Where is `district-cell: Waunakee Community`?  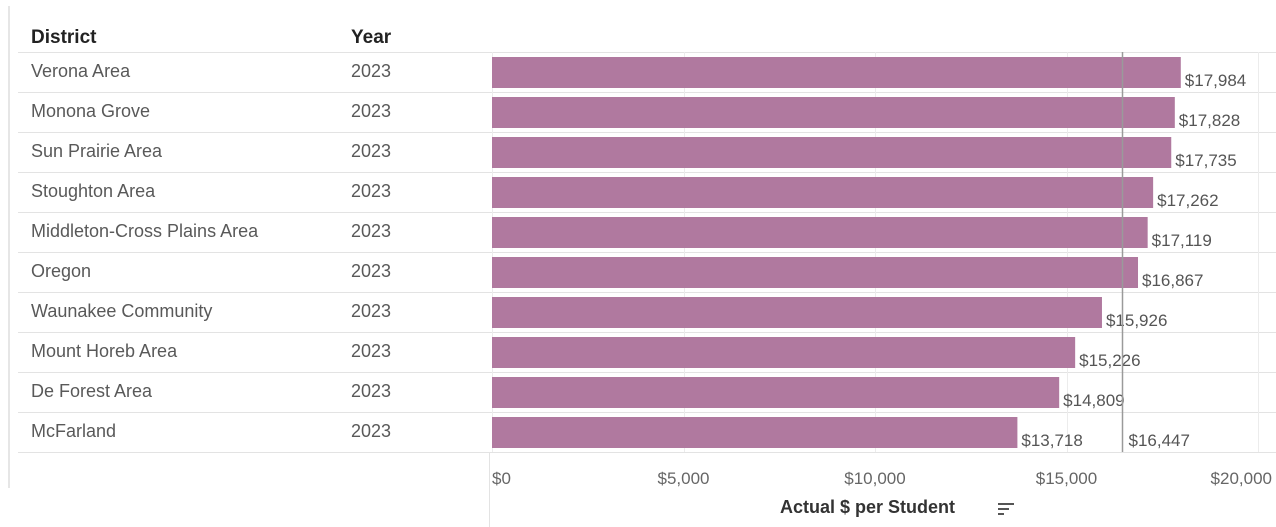 district-cell: Waunakee Community is located at coordinates (122, 311).